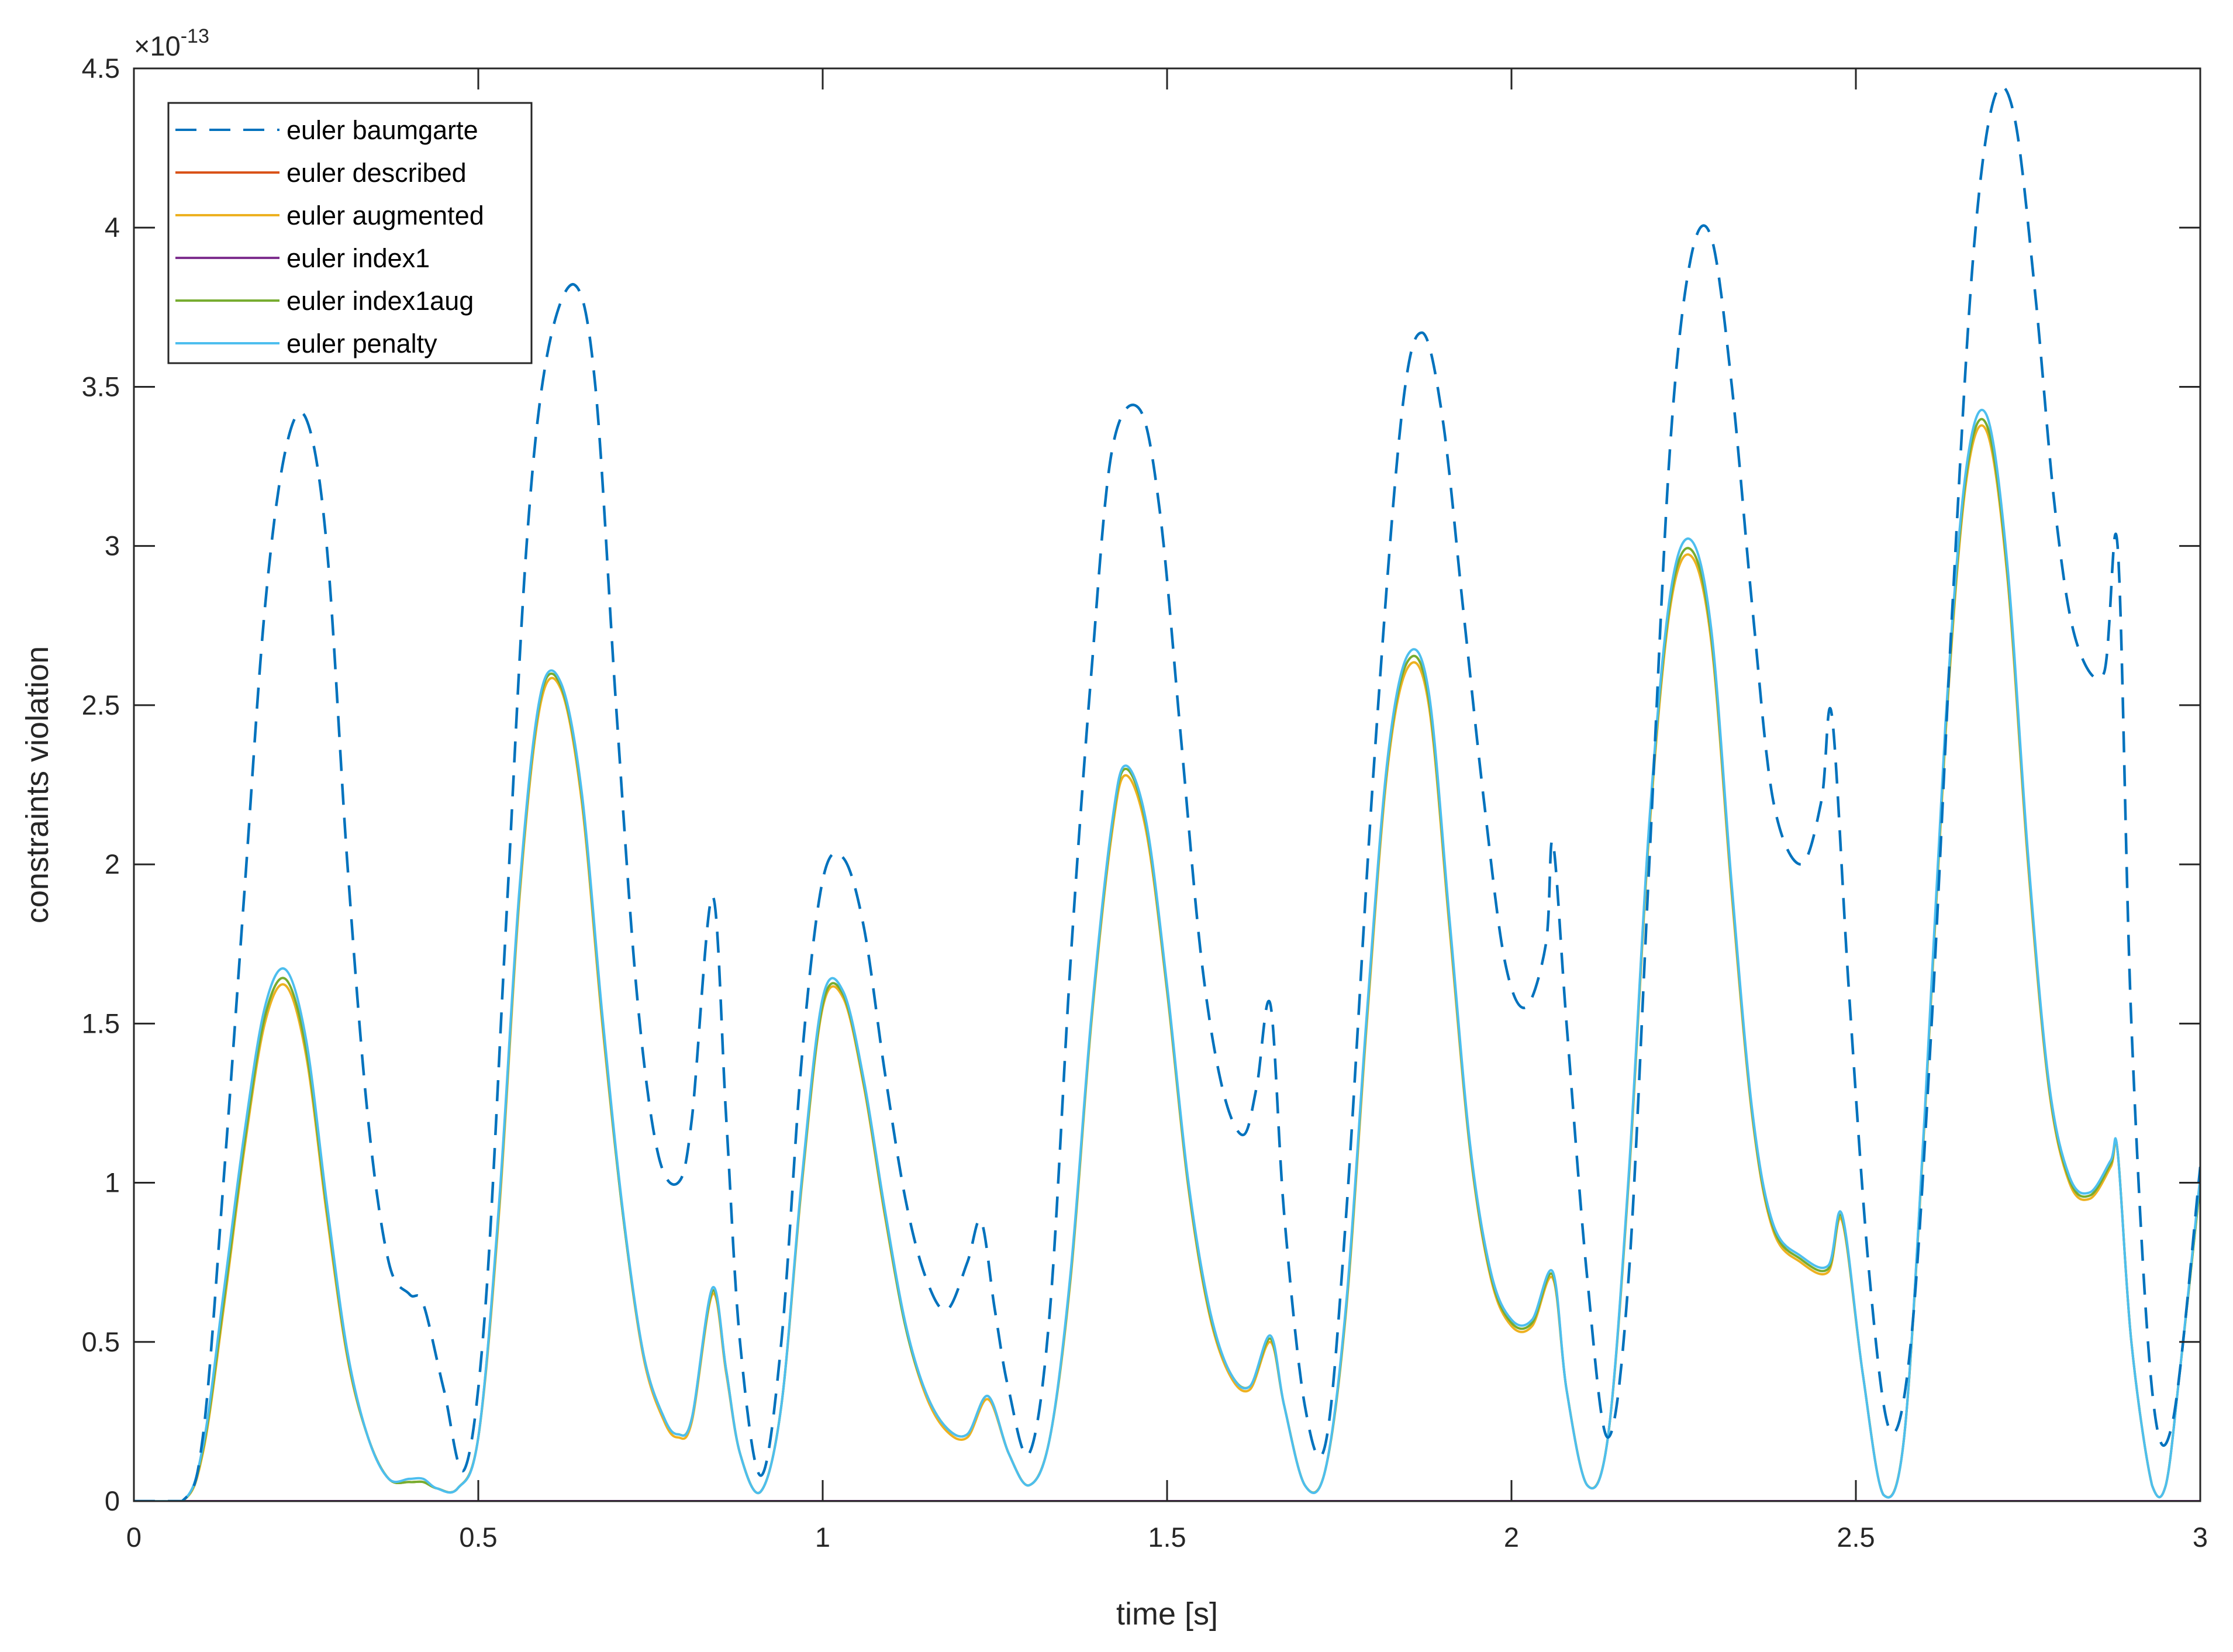 This screenshot has width=2233, height=1652. I want to click on legend-label: euler penalty, so click(362, 344).